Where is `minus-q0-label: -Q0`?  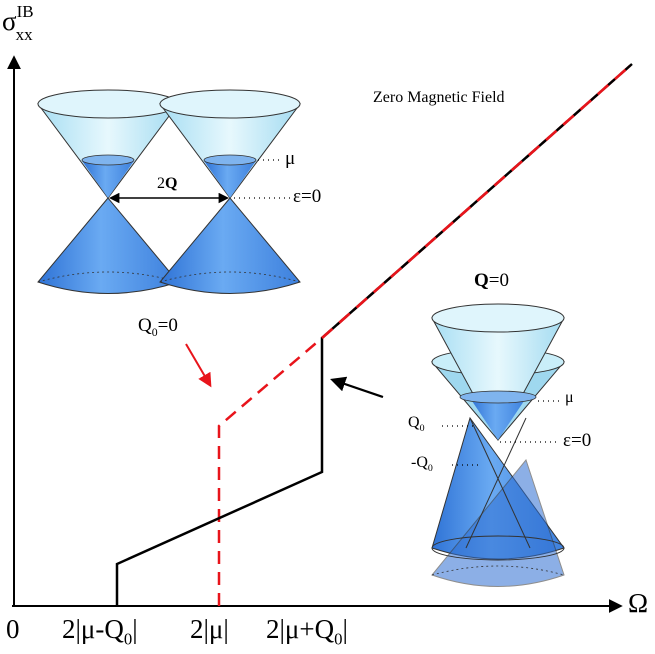
minus-q0-label: -Q0 is located at coordinates (422, 464).